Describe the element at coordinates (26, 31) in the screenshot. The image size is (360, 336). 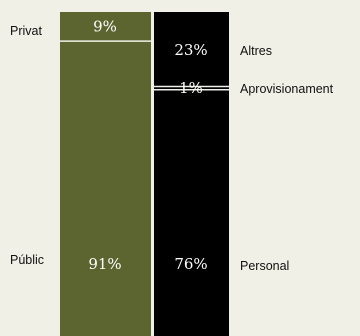
I see `category-label-privat: Privat` at that location.